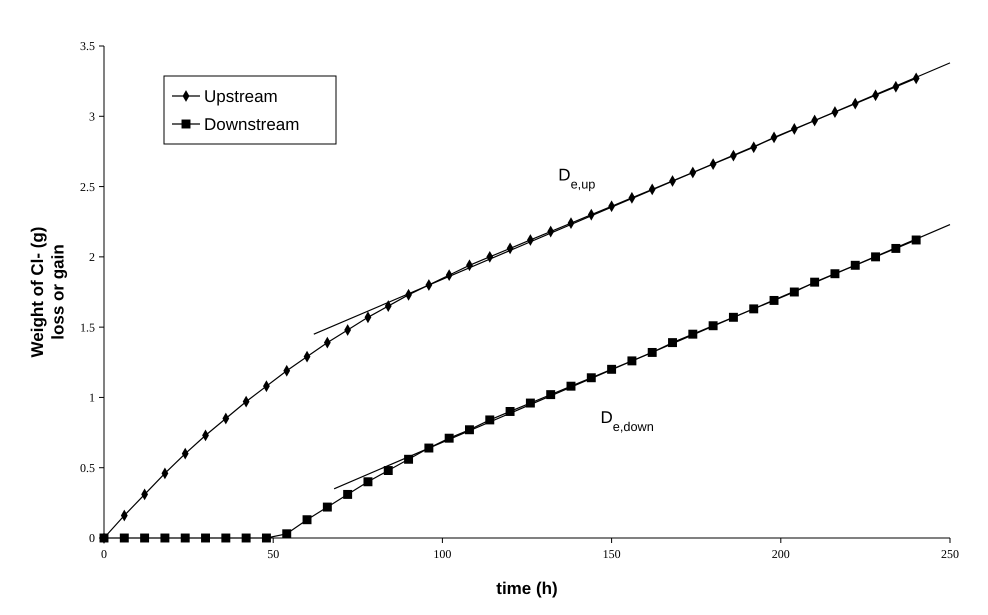 This screenshot has width=988, height=615. Describe the element at coordinates (273, 554) in the screenshot. I see `x-tick-label: 50` at that location.